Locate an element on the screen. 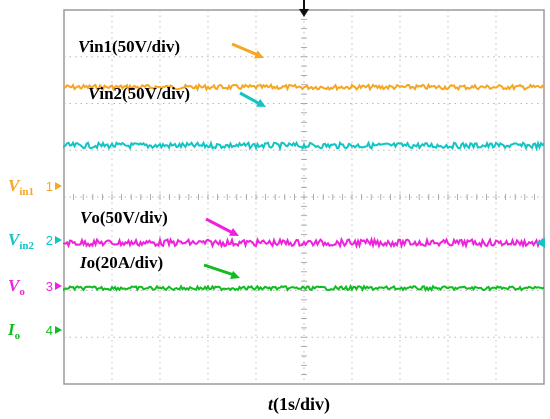 The width and height of the screenshot is (550, 419). trace-label-vo: Vo(50V/div) is located at coordinates (124, 217).